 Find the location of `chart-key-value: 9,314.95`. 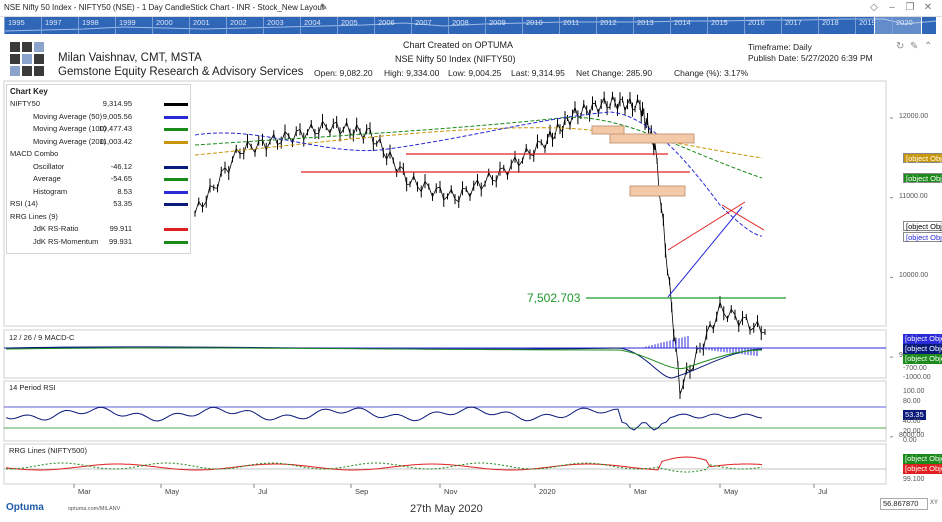

chart-key-value: 9,314.95 is located at coordinates (117, 103).